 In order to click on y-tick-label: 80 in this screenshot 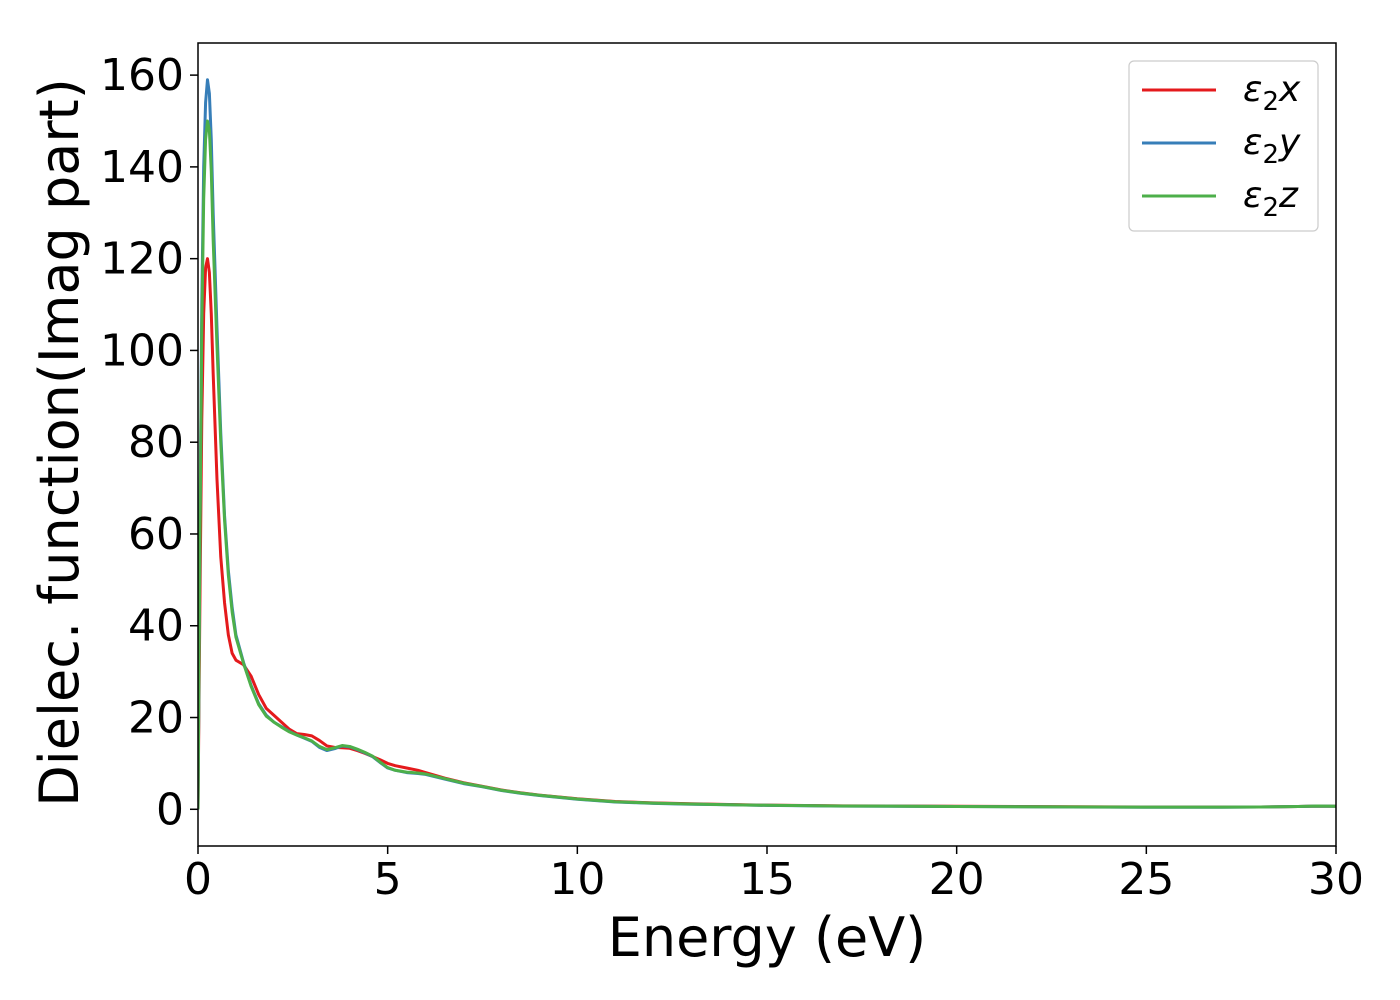, I will do `click(156, 442)`.